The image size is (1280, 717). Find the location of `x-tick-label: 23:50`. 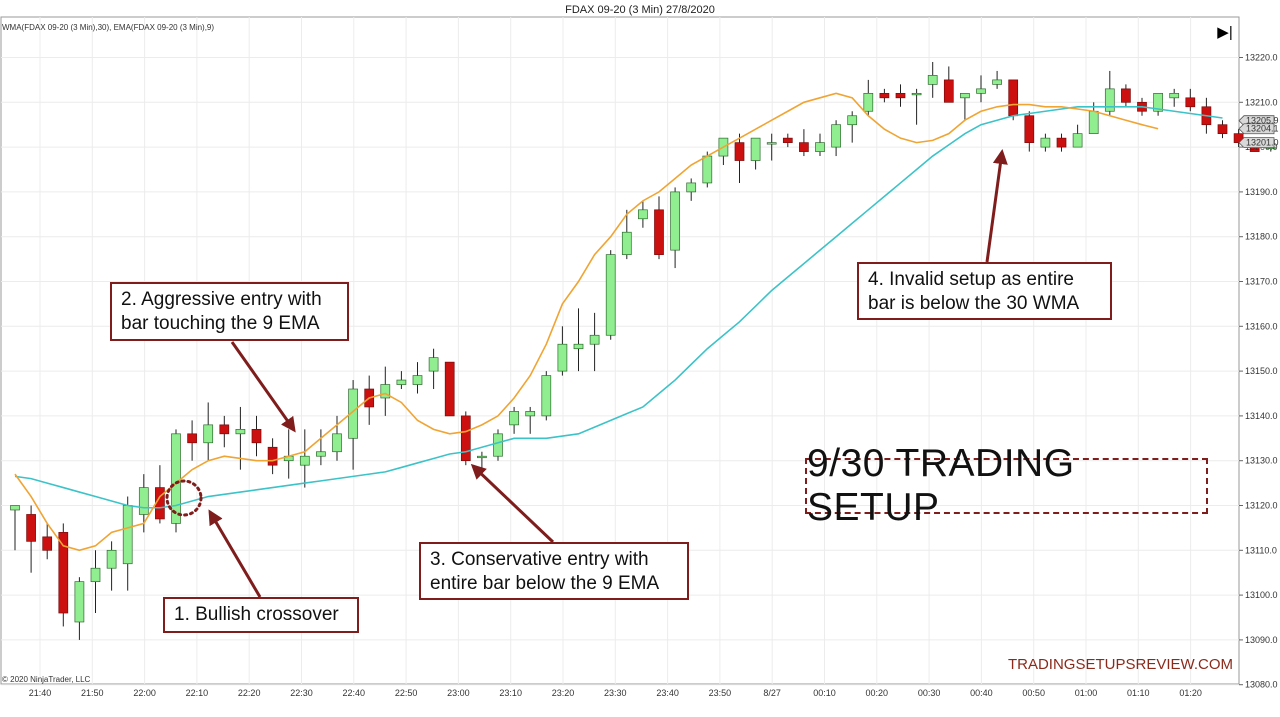

x-tick-label: 23:50 is located at coordinates (720, 693).